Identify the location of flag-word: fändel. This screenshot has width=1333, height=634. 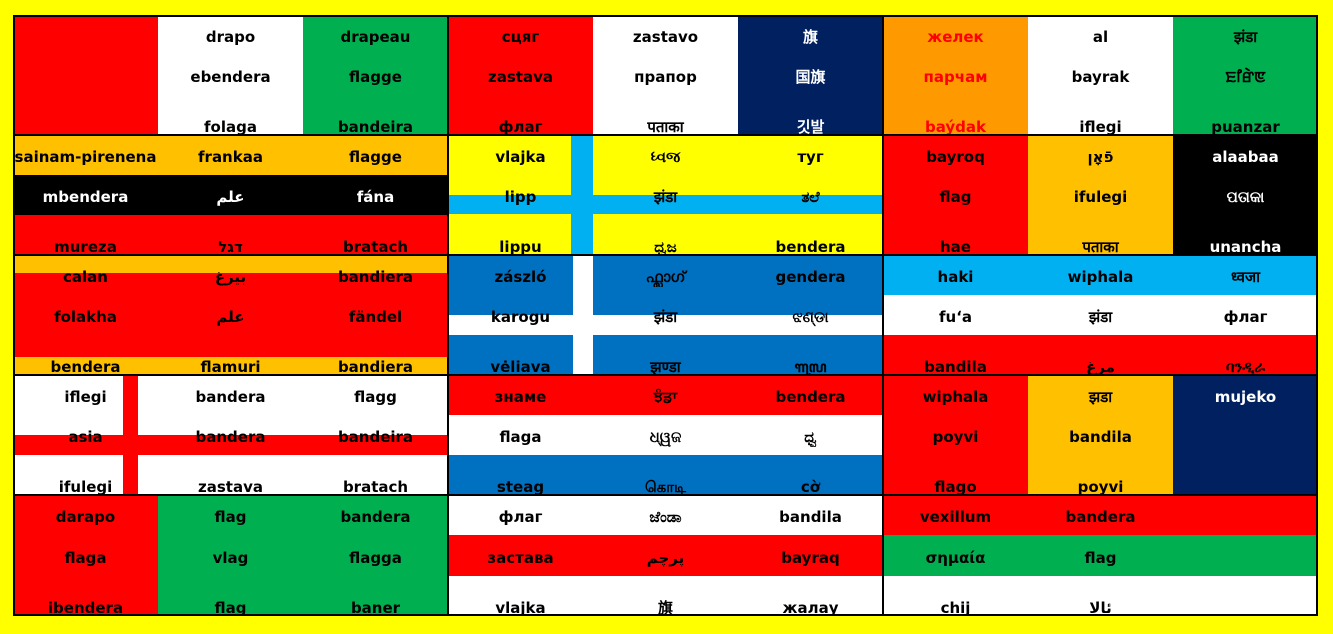
(375, 317).